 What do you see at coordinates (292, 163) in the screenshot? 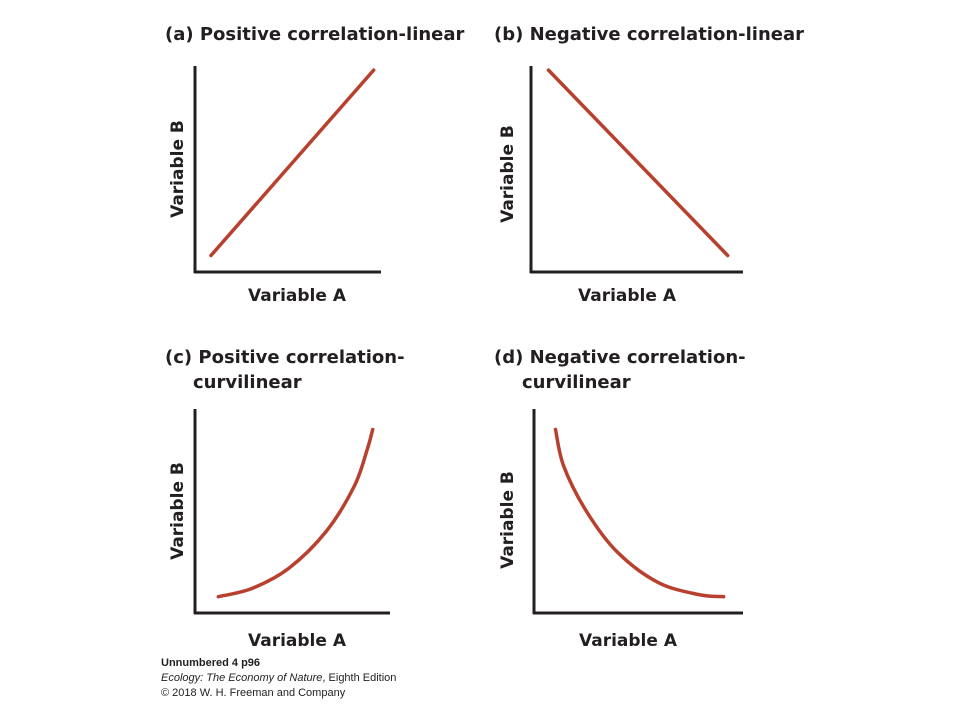
I see `panel-a-trend-line` at bounding box center [292, 163].